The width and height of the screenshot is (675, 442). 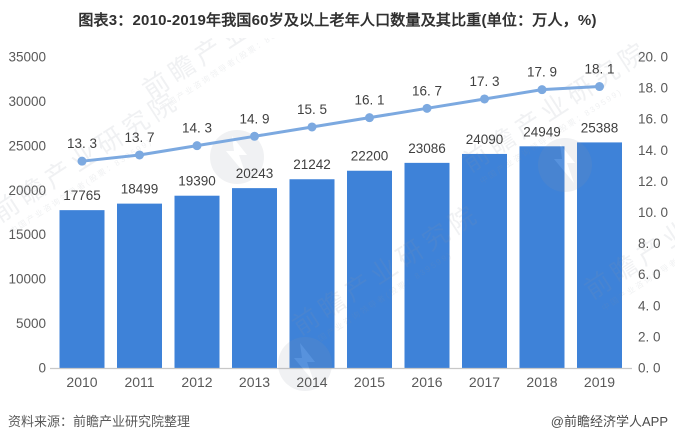 I want to click on bar-value-label: 23086, so click(x=427, y=148).